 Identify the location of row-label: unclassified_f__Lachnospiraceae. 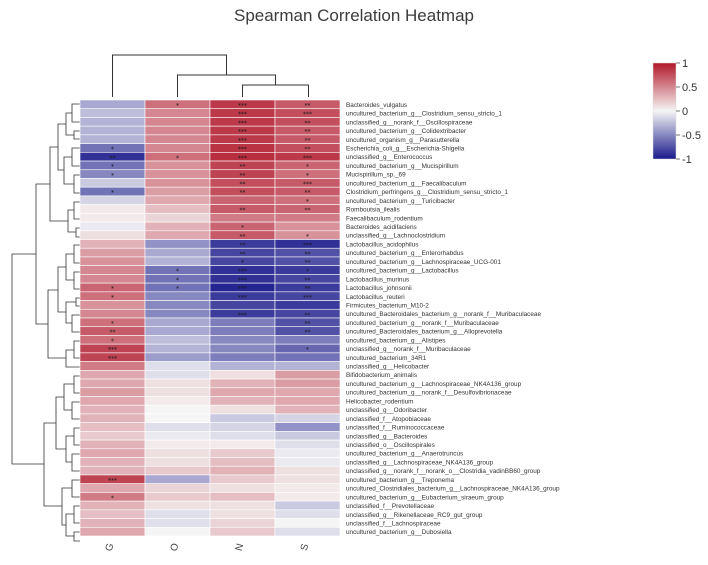
(393, 523).